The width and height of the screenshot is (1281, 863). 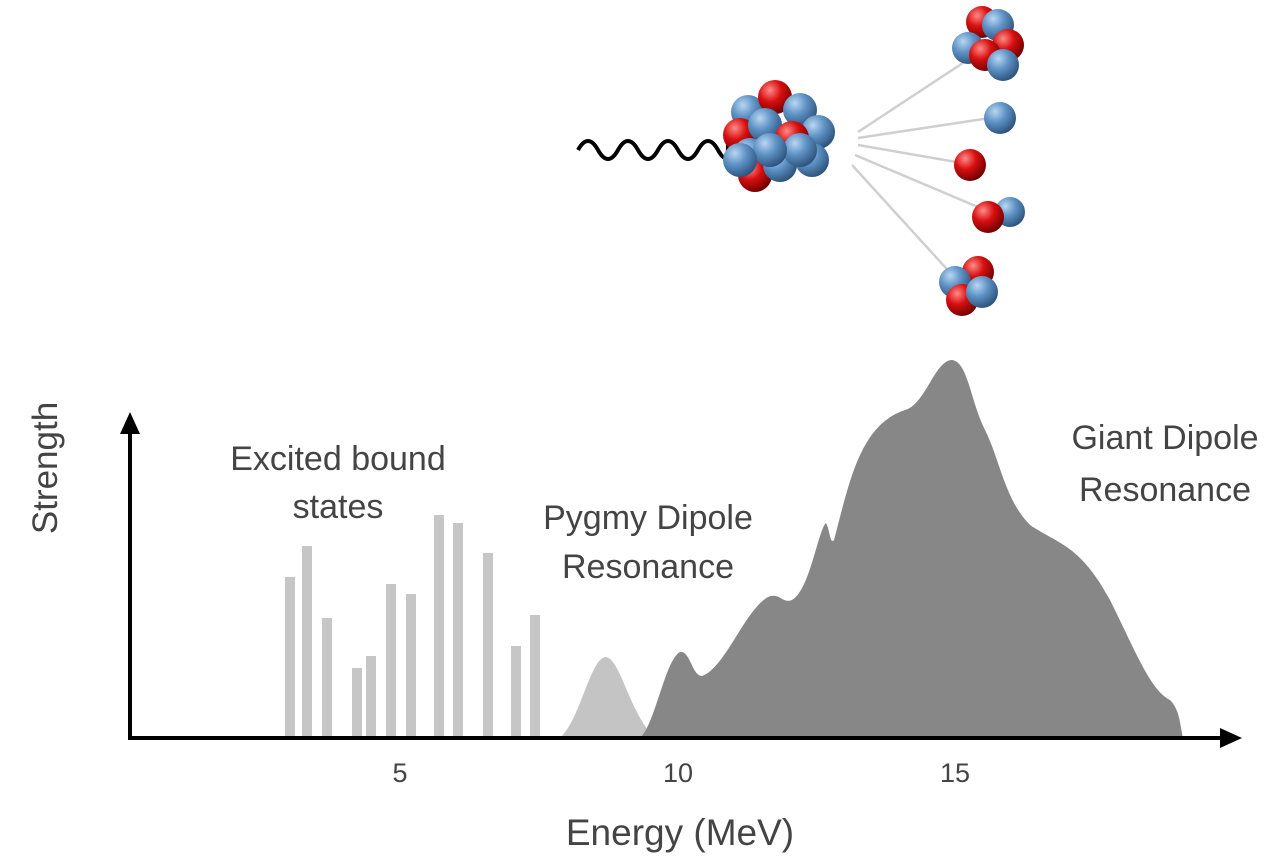 I want to click on x-tick-label: 10, so click(x=678, y=773).